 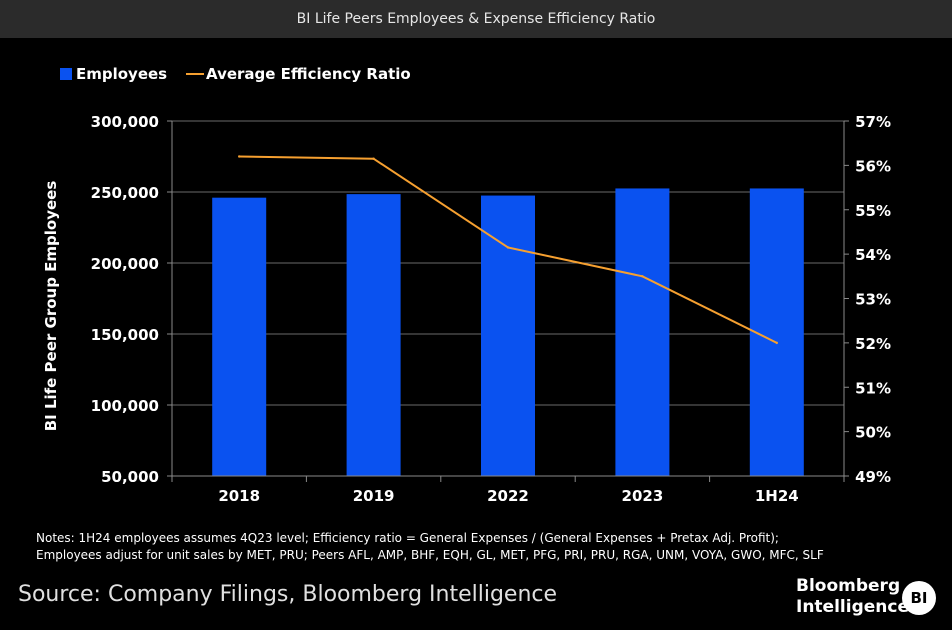 I want to click on y-left-tick-label: 300,000, so click(x=125, y=122).